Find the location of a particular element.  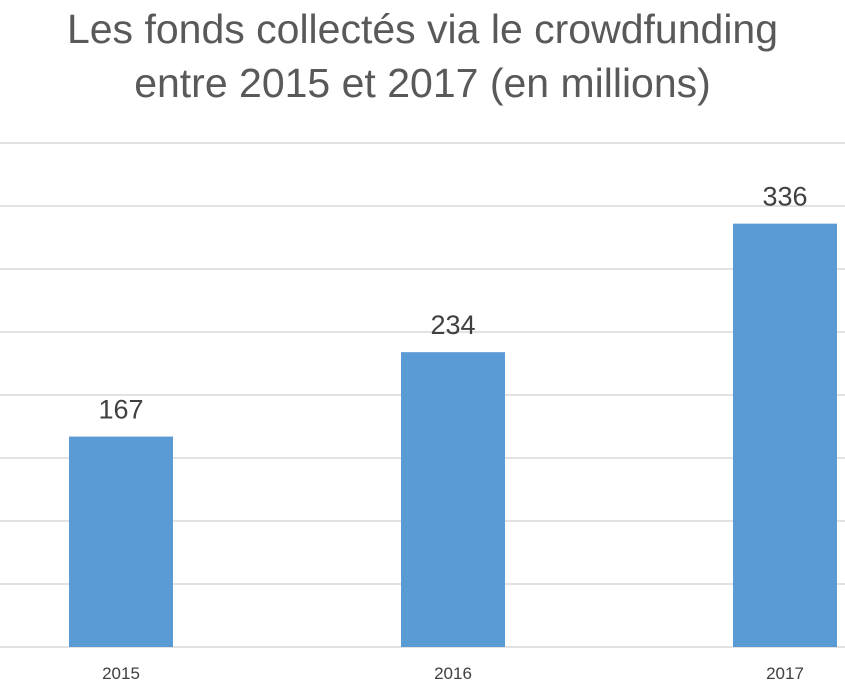

x-tick-label-2015: 2015 is located at coordinates (121, 673).